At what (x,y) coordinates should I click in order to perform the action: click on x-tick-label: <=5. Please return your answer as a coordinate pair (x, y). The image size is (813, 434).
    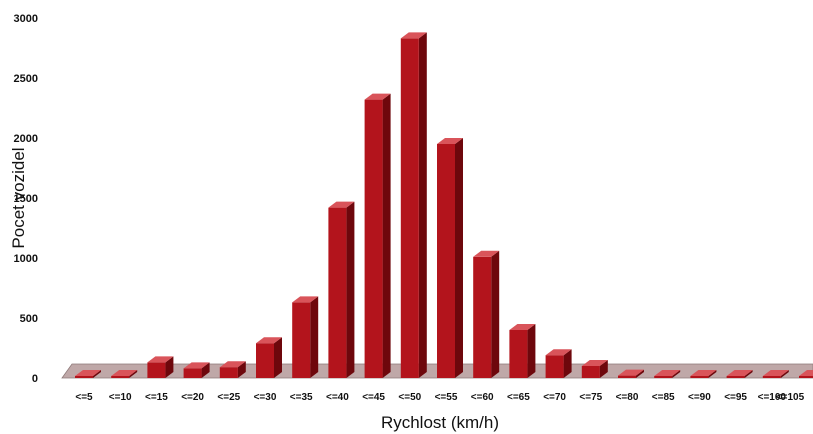
    Looking at the image, I should click on (84, 397).